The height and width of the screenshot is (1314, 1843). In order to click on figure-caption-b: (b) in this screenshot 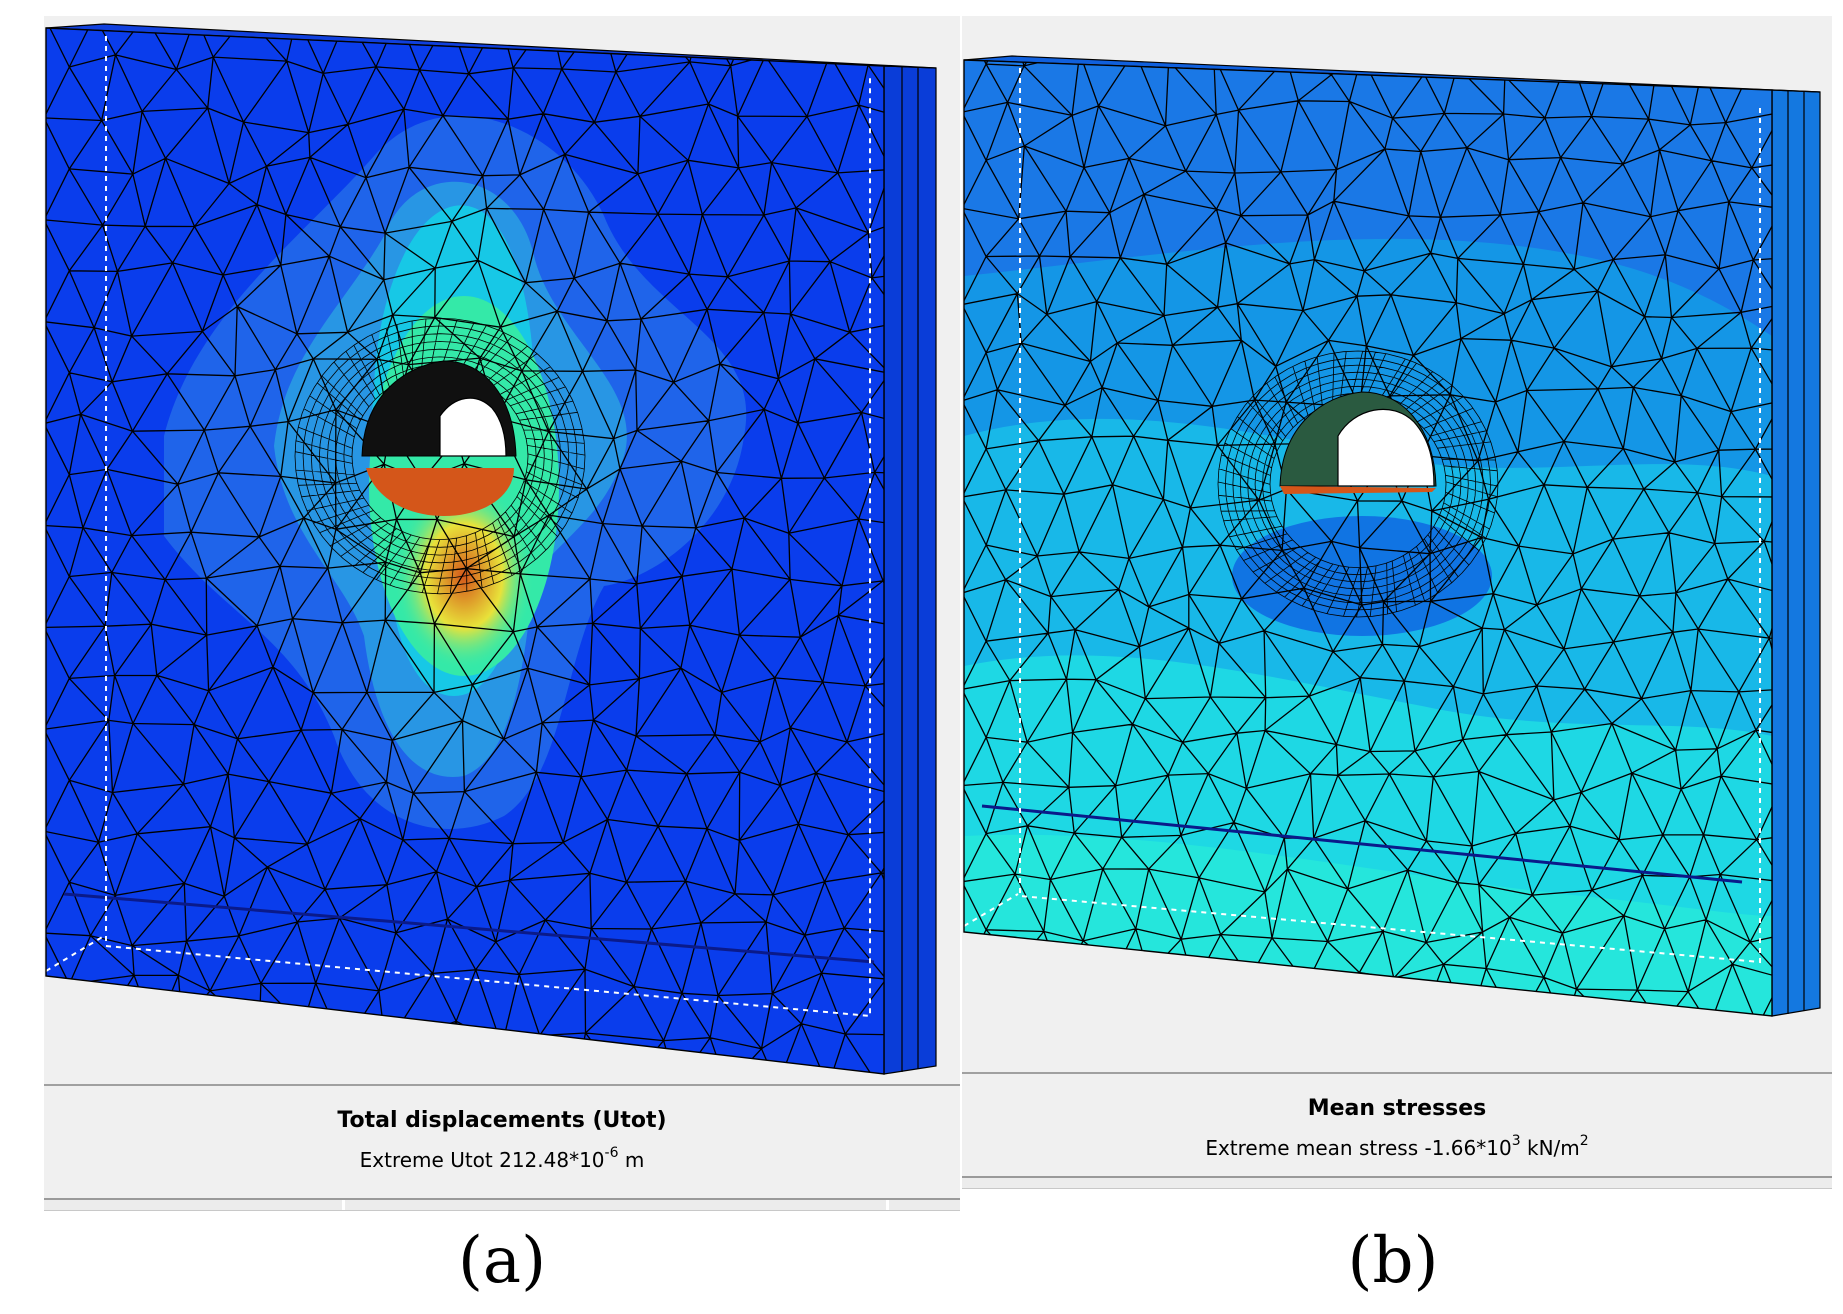, I will do `click(1393, 1261)`.